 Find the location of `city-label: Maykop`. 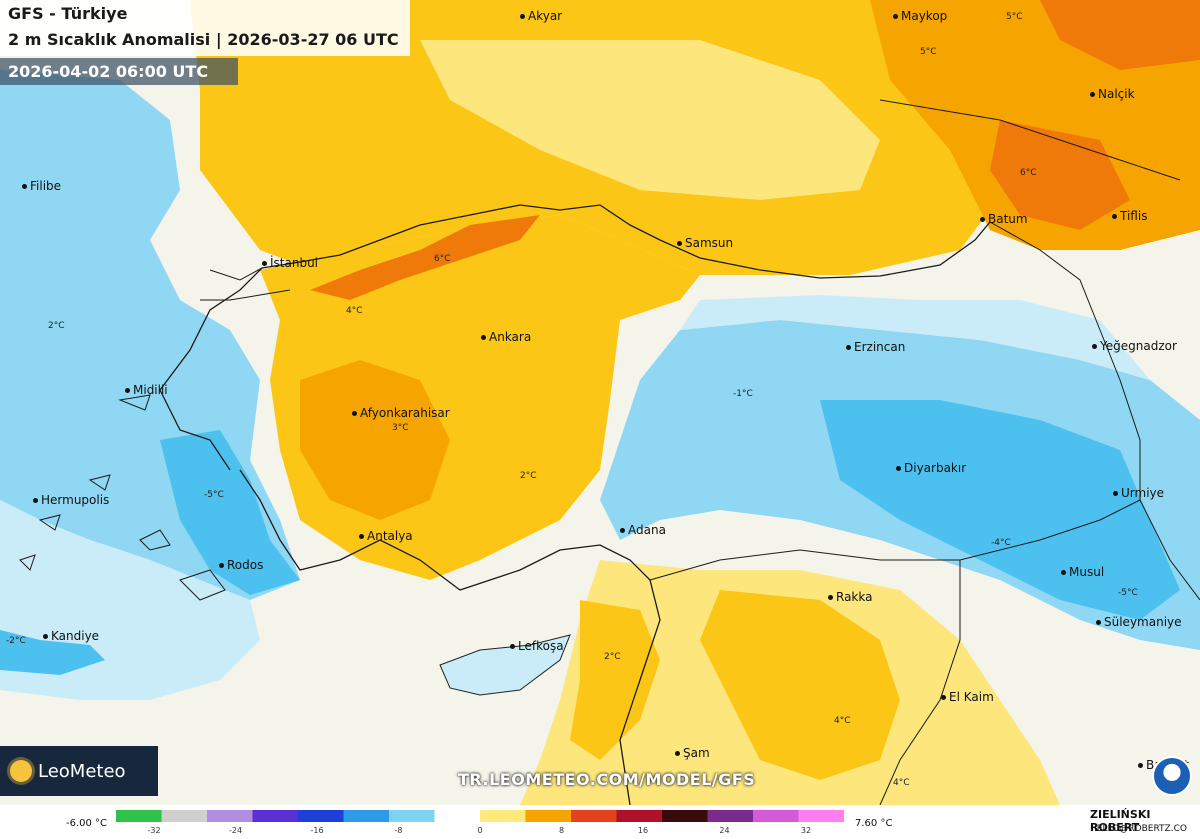

city-label: Maykop is located at coordinates (920, 16).